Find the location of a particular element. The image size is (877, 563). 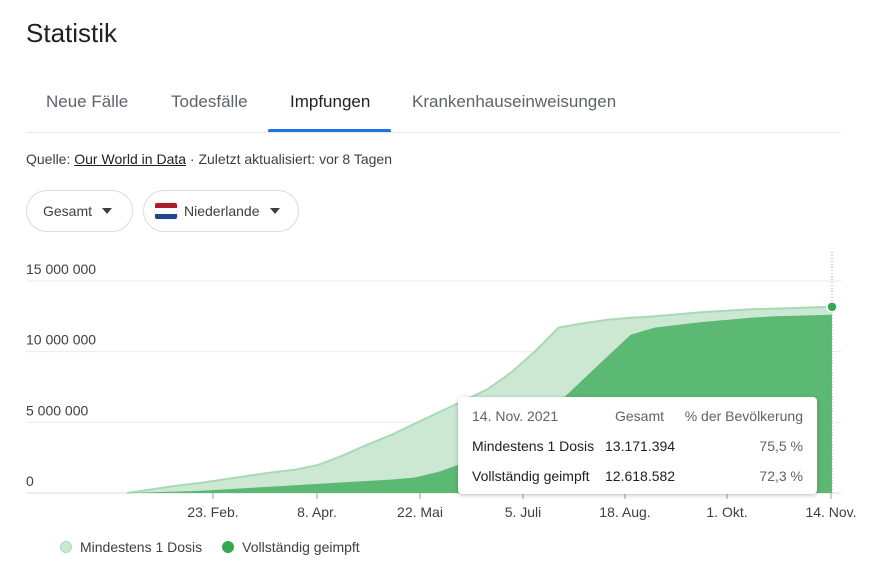

page-title: Statistik is located at coordinates (72, 33).